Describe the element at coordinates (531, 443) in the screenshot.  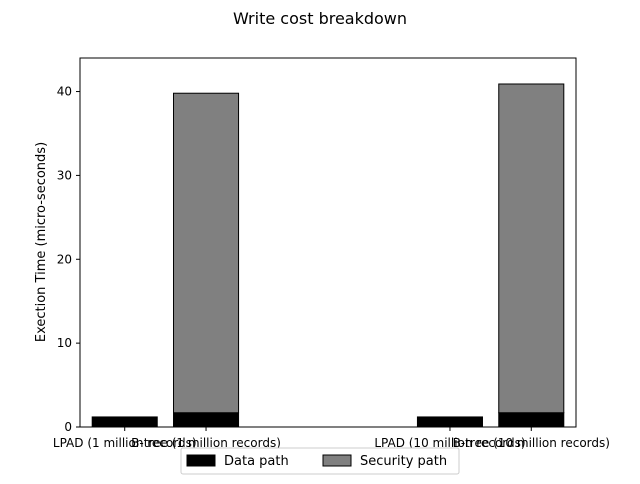
I see `x-tick-label: B-tree (10 million records)` at that location.